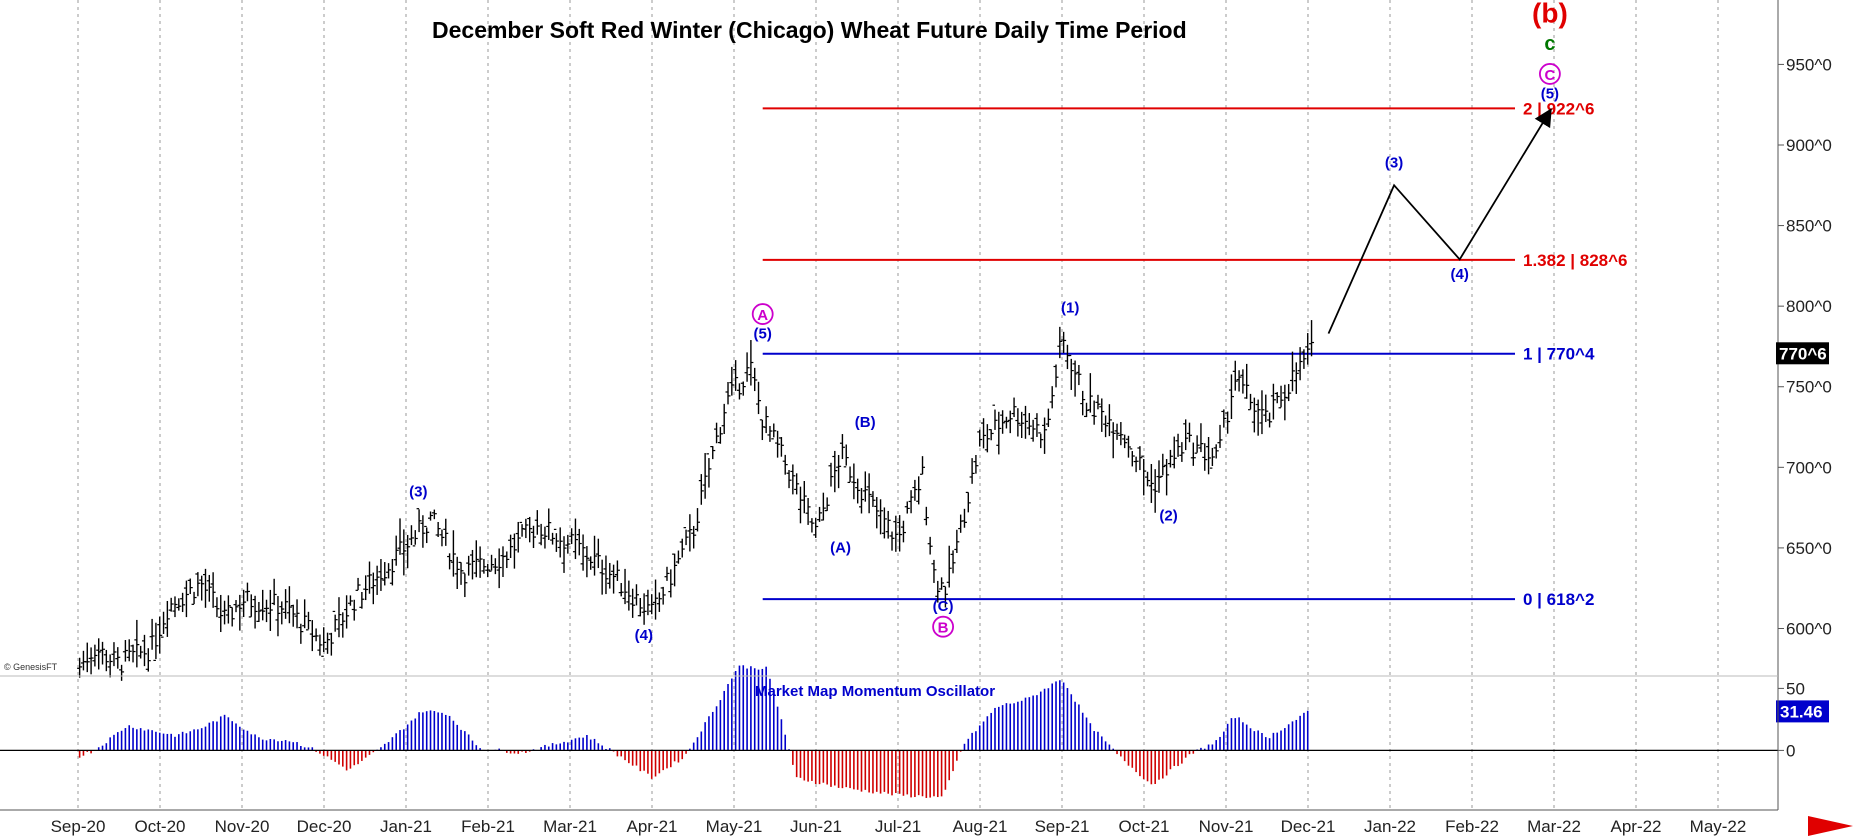 This screenshot has height=839, width=1853. What do you see at coordinates (1809, 467) in the screenshot?
I see `price-tick-label: 700^0` at bounding box center [1809, 467].